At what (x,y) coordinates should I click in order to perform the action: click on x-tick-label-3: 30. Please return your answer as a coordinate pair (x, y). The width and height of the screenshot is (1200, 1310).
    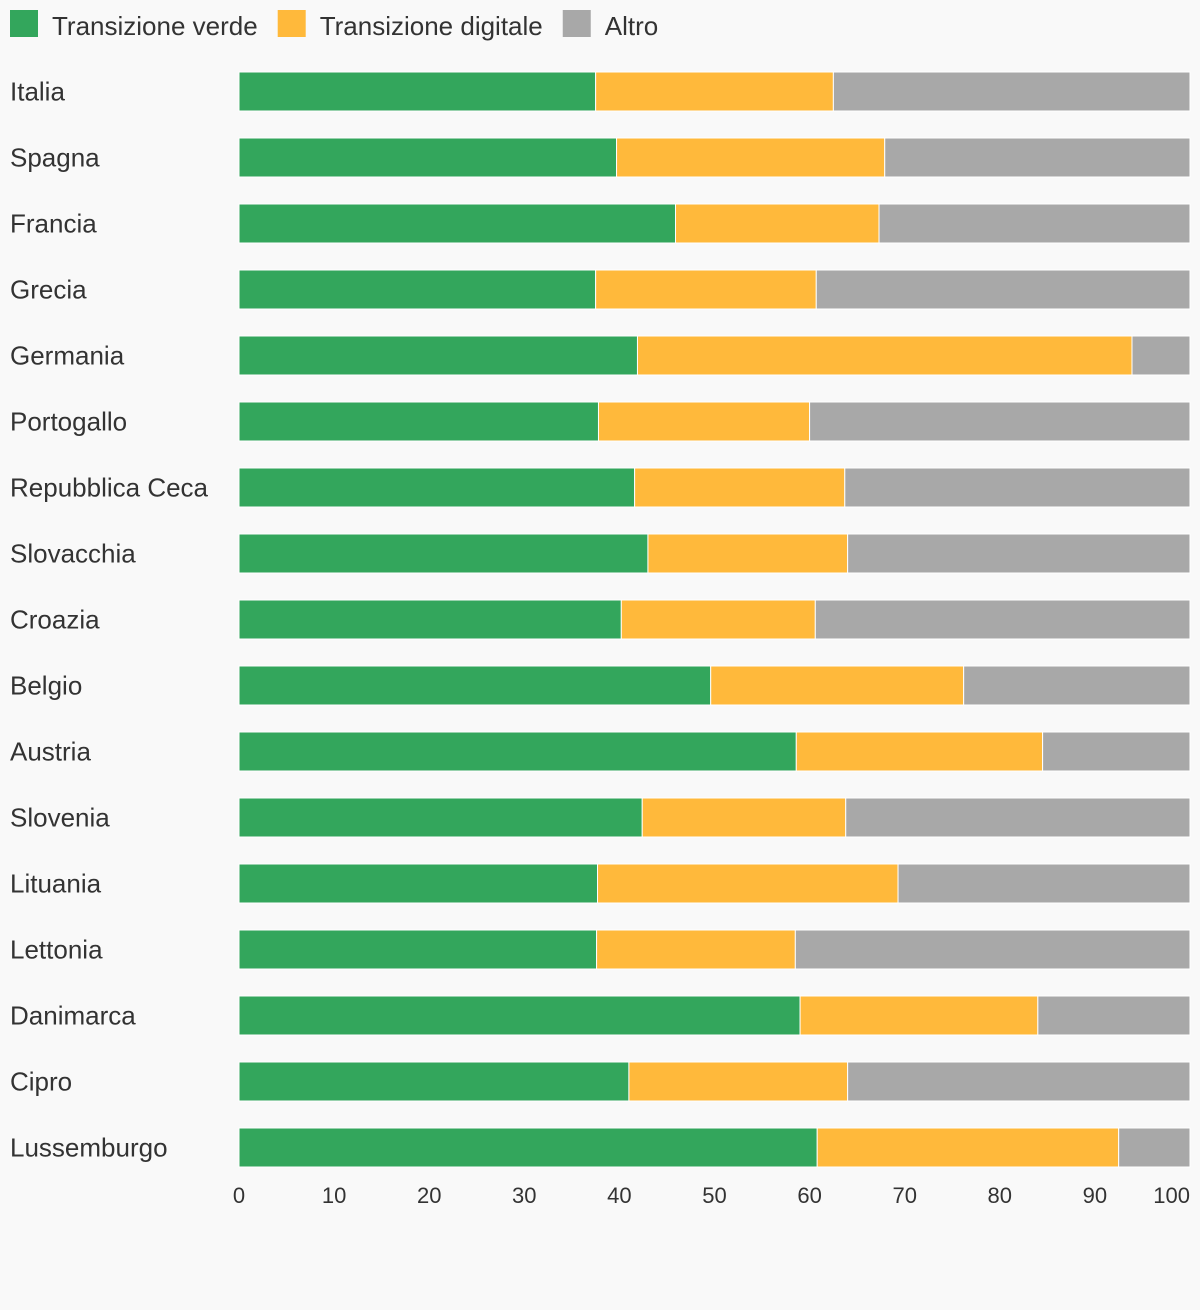
    Looking at the image, I should click on (524, 1195).